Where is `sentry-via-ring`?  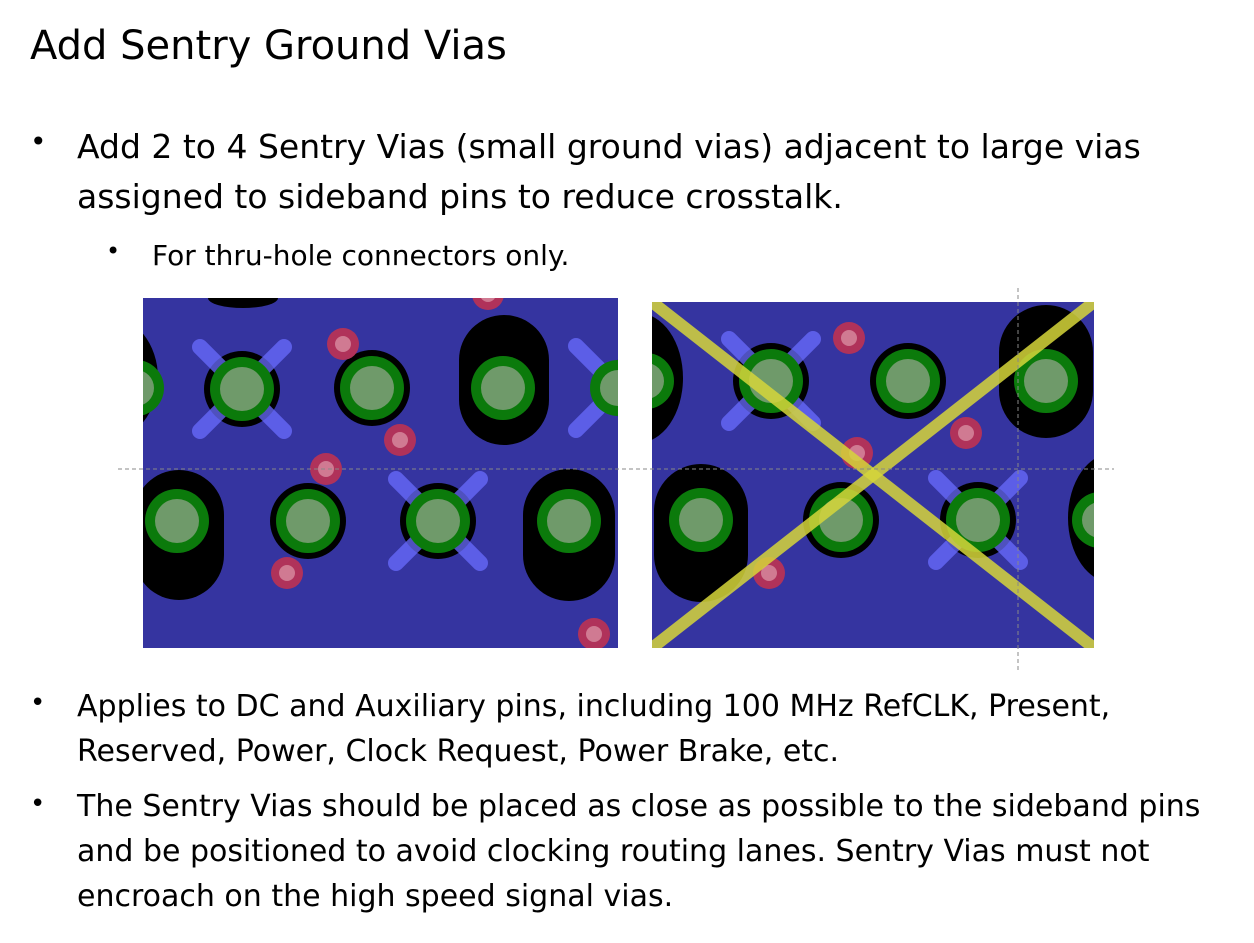
sentry-via-ring is located at coordinates (488, 304).